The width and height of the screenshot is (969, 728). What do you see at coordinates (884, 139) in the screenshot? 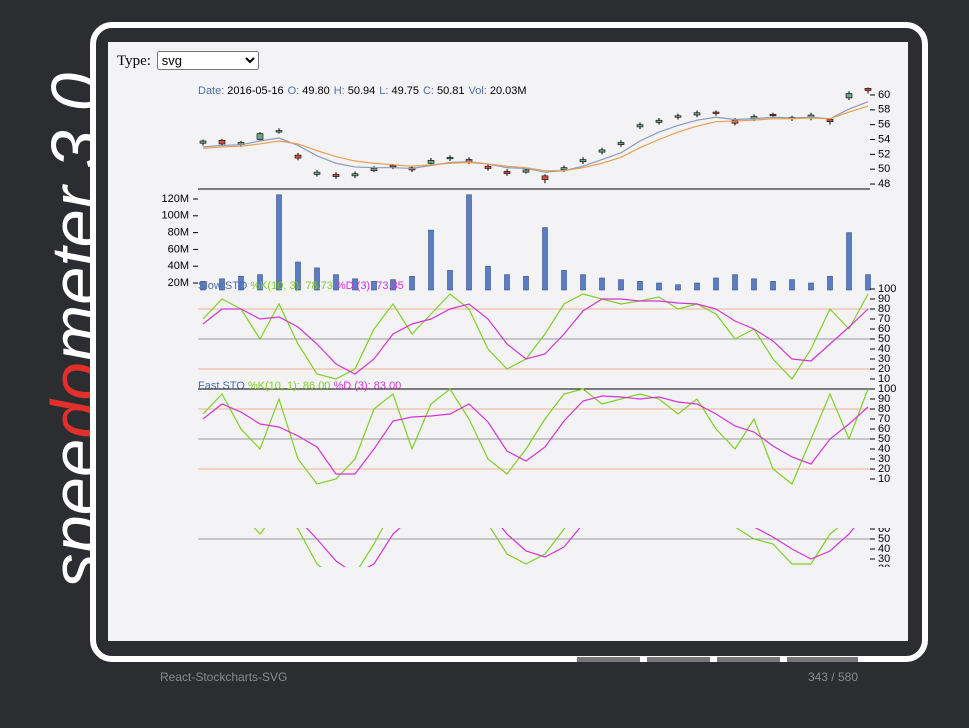
I see `y-tick-label: 54` at bounding box center [884, 139].